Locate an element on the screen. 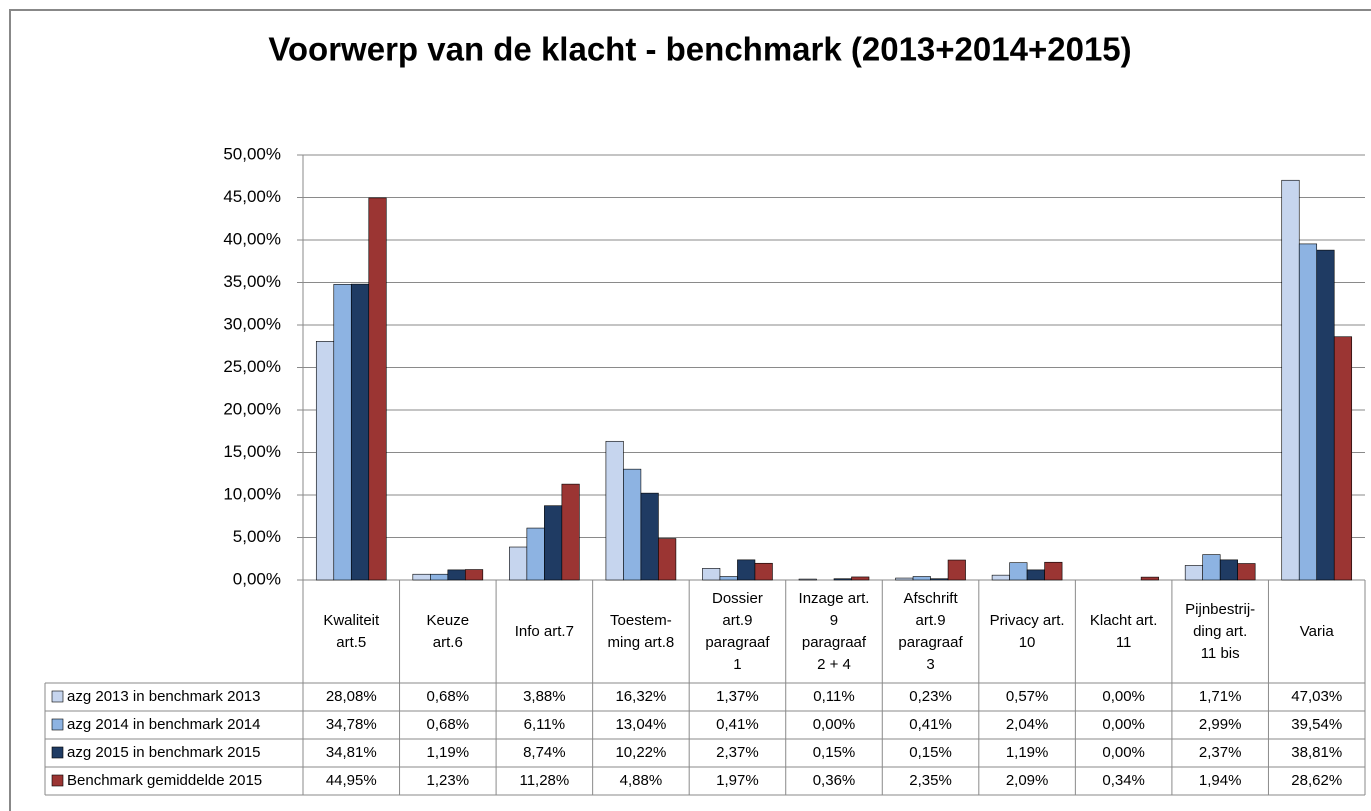  table-value: 2,99% is located at coordinates (1220, 724).